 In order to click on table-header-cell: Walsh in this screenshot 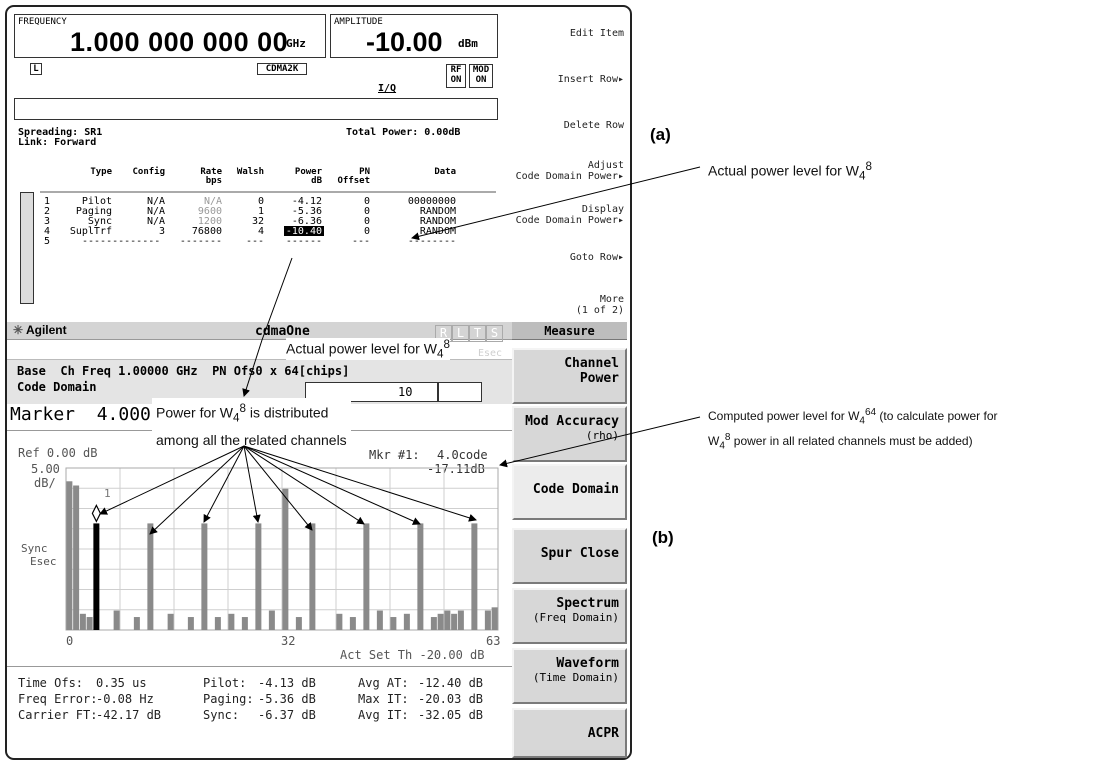, I will do `click(250, 172)`.